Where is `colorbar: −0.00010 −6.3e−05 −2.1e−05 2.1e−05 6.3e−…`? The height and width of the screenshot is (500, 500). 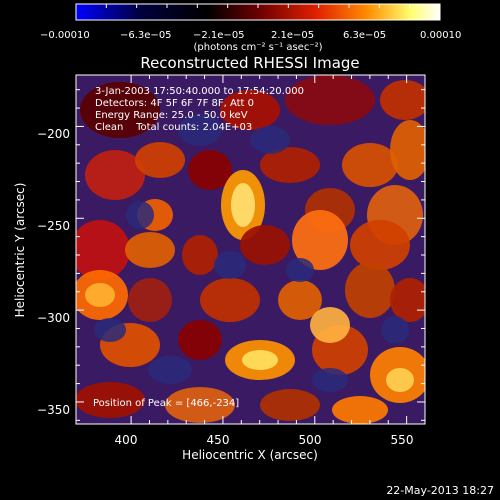
colorbar: −0.00010 −6.3e−05 −2.1e−05 2.1e−05 6.3e−… is located at coordinates (250, 28).